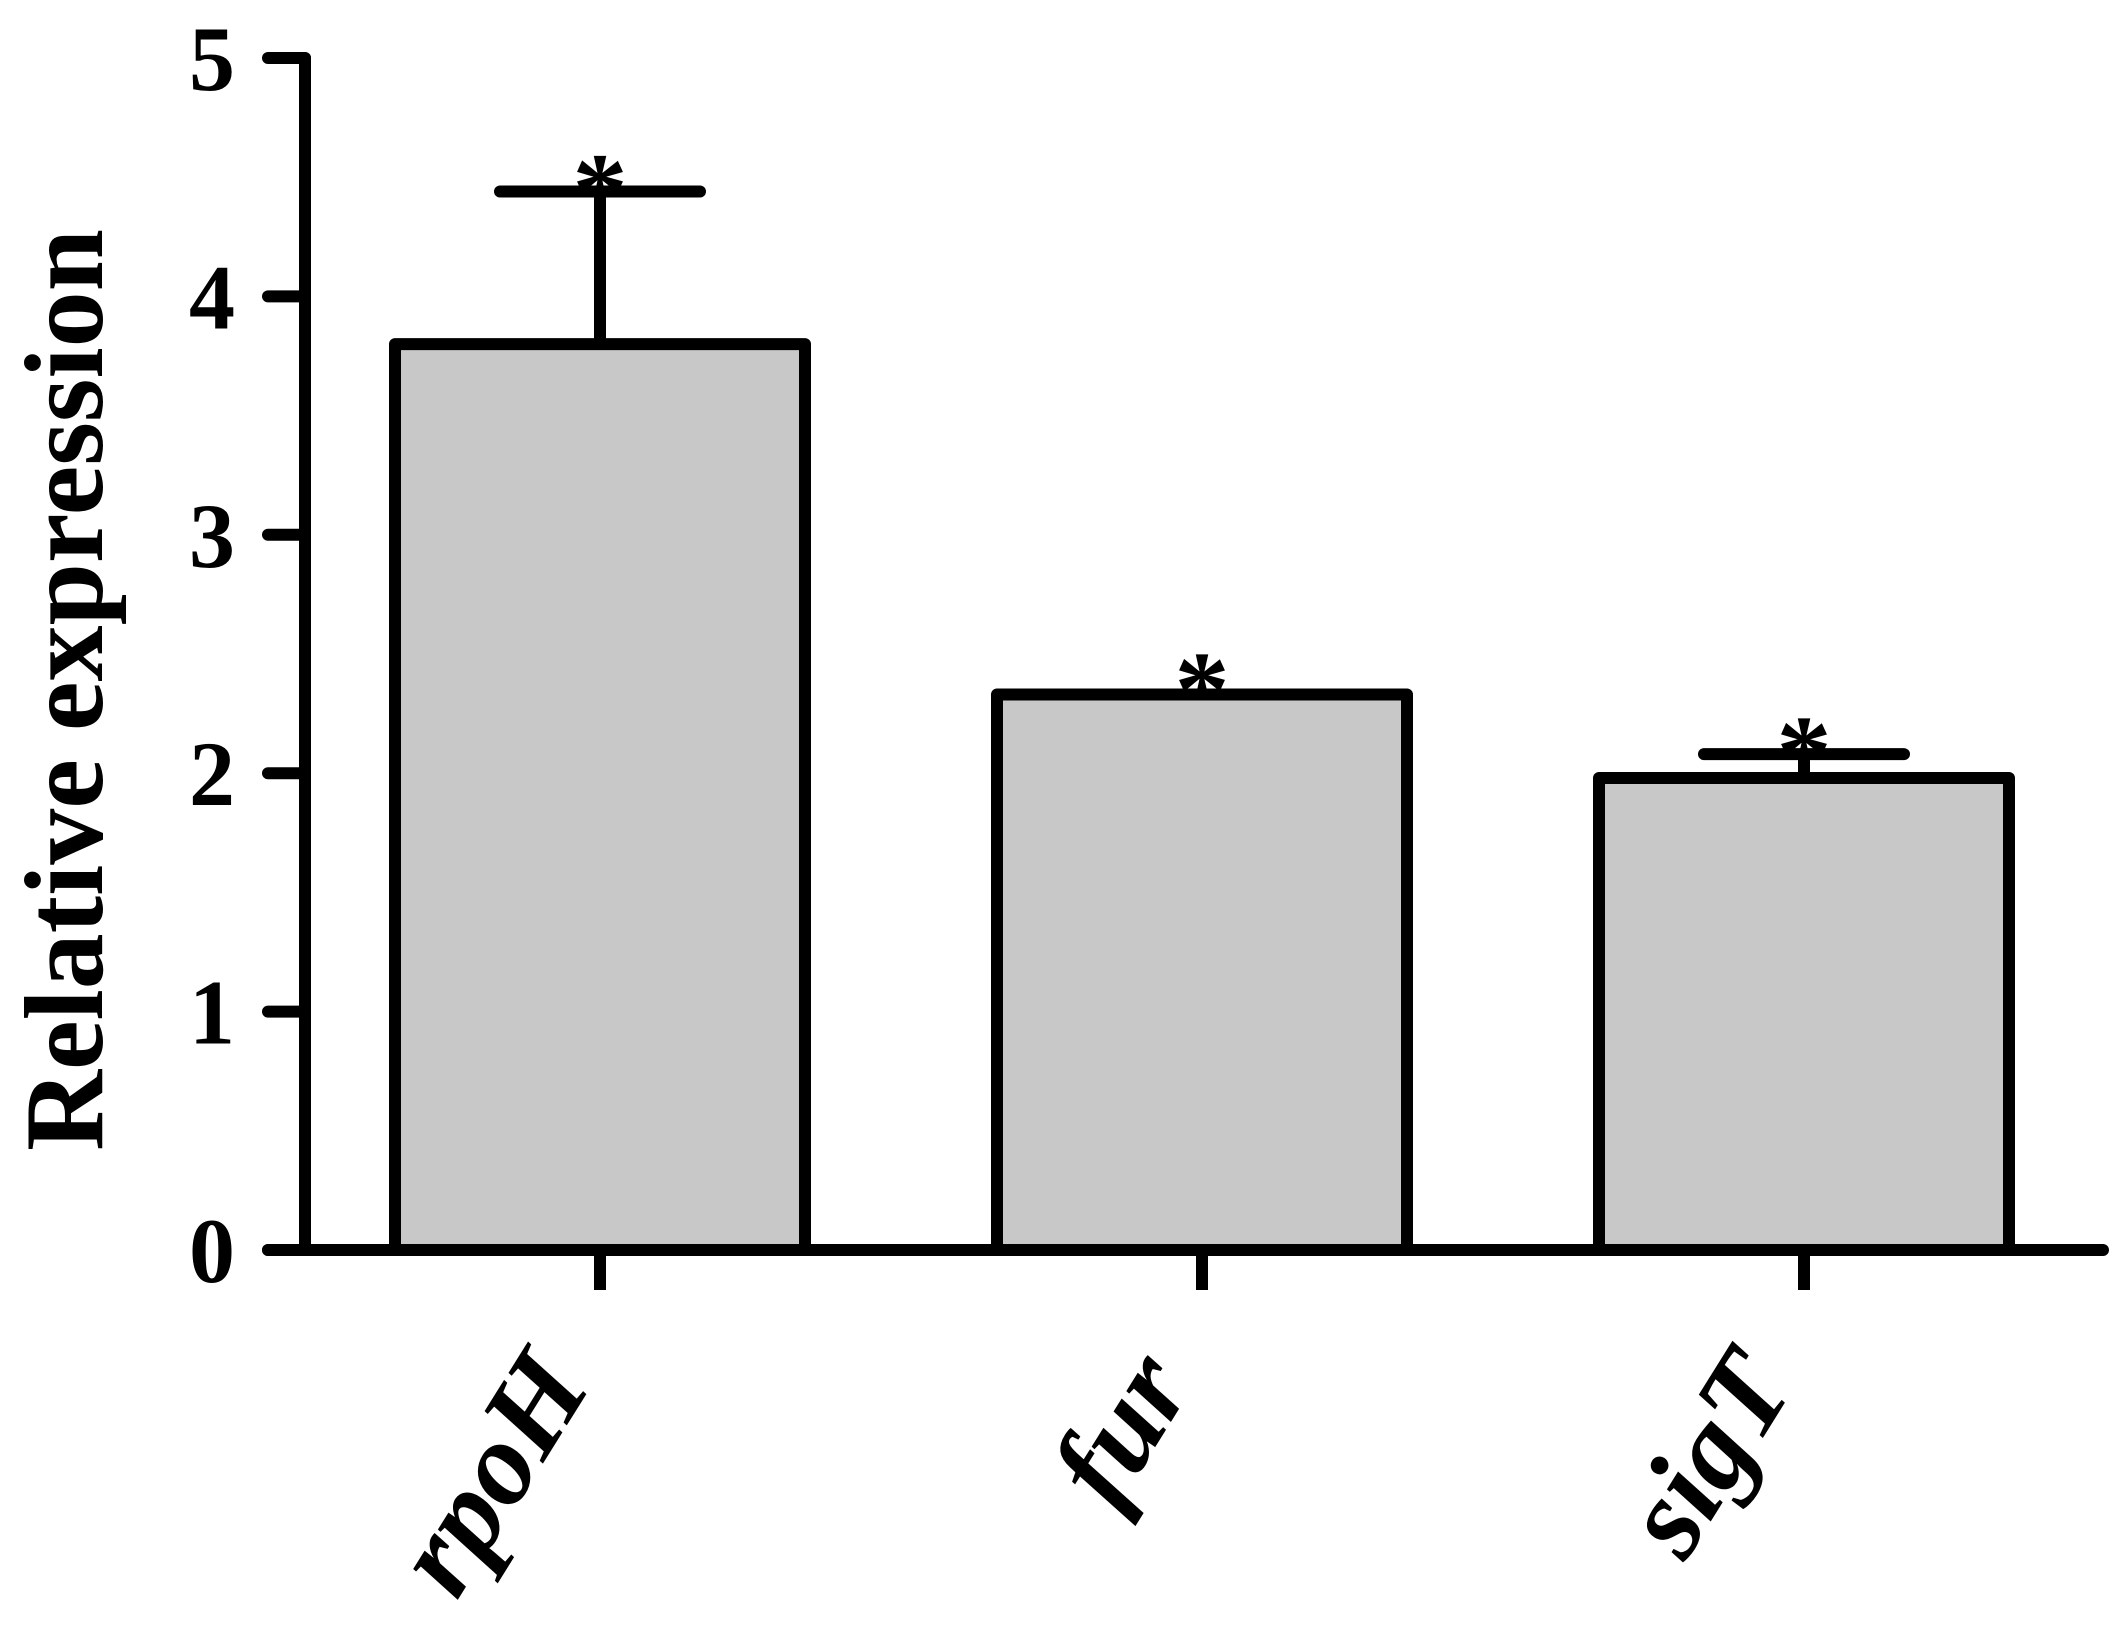 Image resolution: width=2110 pixels, height=1651 pixels. I want to click on bar-fur, so click(1202, 972).